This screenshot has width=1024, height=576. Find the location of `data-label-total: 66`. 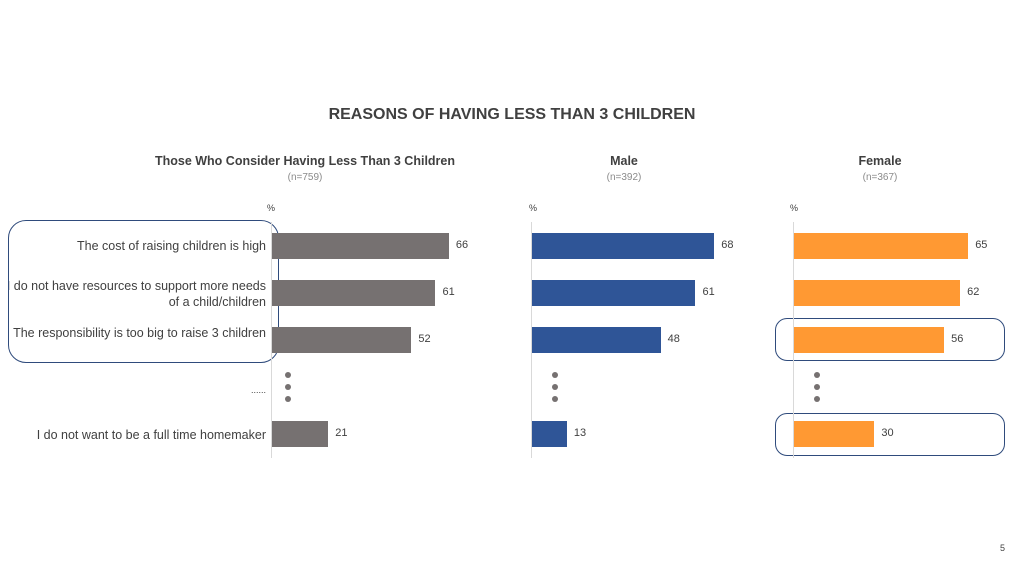

data-label-total: 66 is located at coordinates (462, 245).